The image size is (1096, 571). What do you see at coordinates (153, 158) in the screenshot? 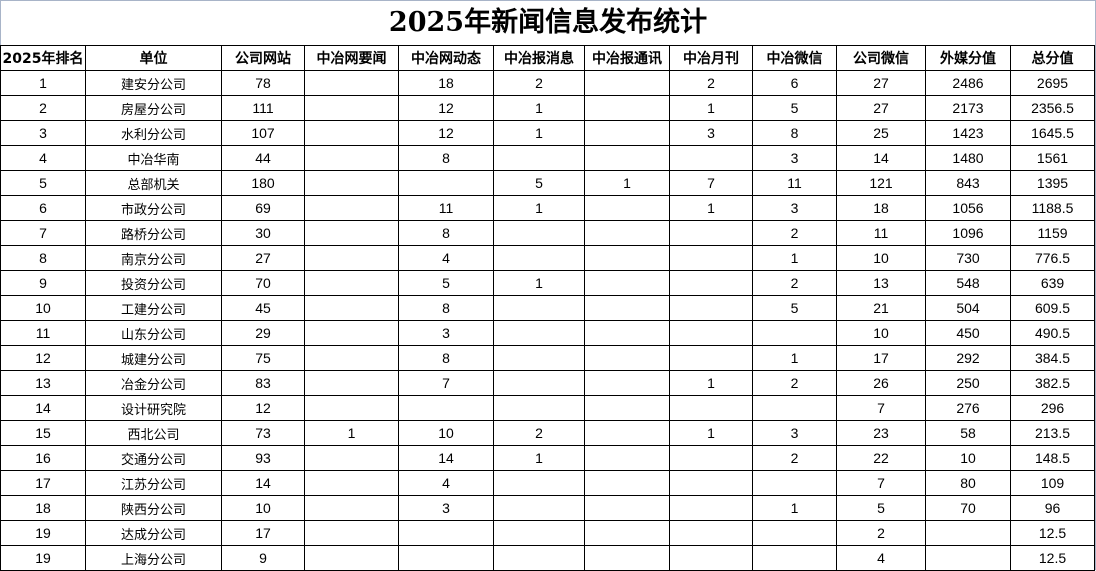
I see `cell-unit: 中冶华南` at bounding box center [153, 158].